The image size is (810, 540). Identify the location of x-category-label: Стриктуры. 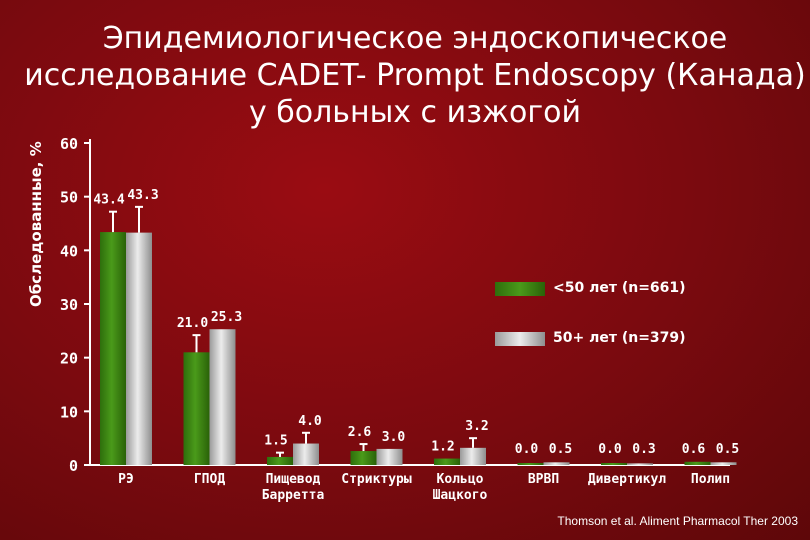
(376, 479).